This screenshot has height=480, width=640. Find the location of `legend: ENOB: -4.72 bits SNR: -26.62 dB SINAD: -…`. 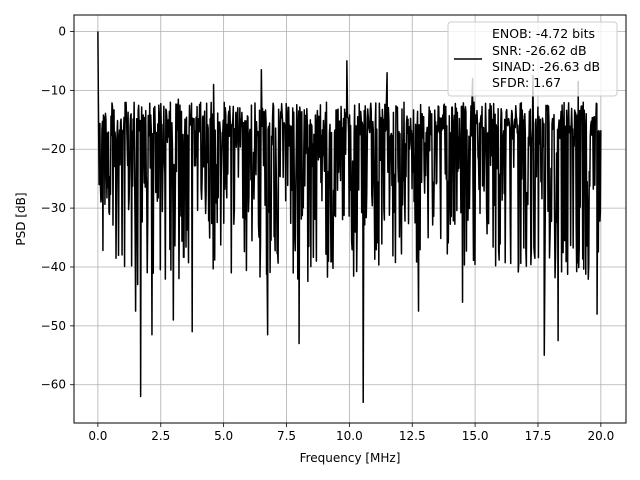

legend: ENOB: -4.72 bits SNR: -26.62 dB SINAD: -… is located at coordinates (532, 59).